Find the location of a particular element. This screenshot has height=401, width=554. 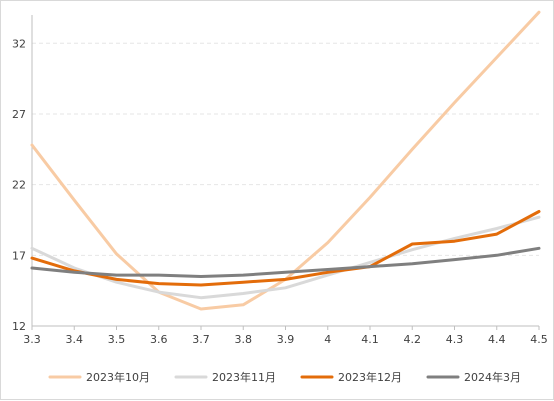

legend-label: 2023年10月 is located at coordinates (118, 377).